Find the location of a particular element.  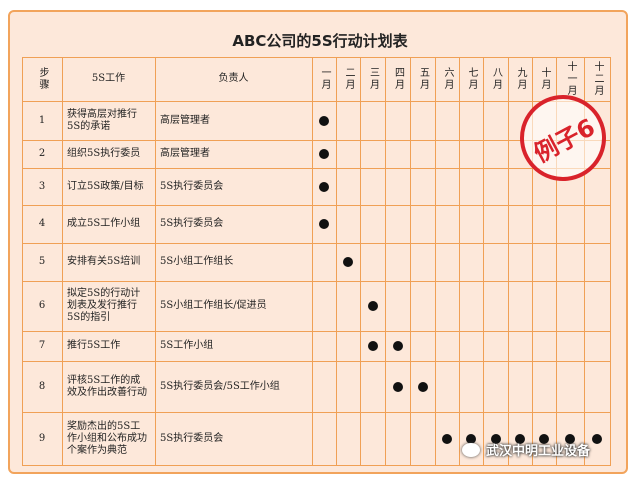

work-item: 组织5S执行委员 is located at coordinates (104, 153).